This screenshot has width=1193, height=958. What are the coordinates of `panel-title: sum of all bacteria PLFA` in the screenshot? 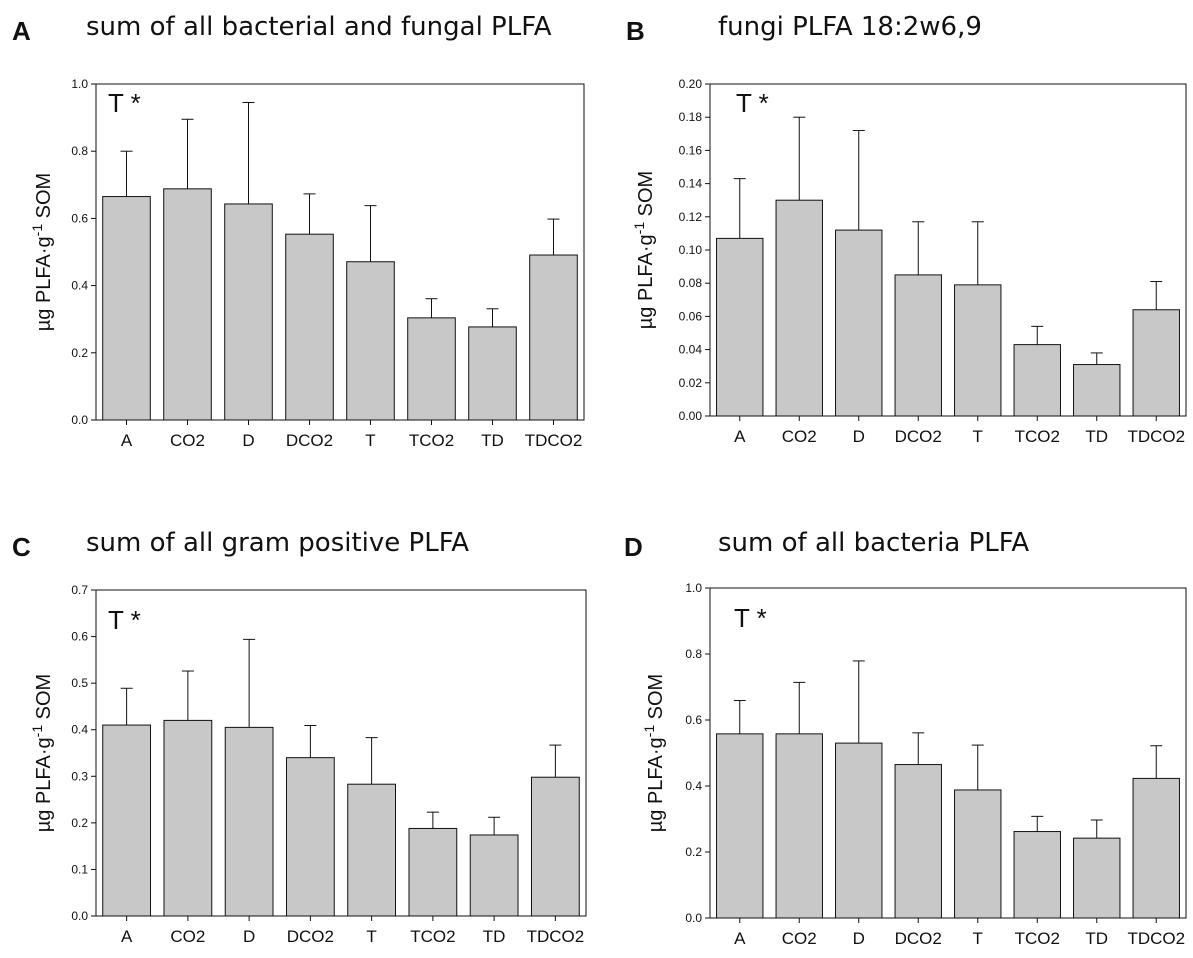 It's located at (874, 543).